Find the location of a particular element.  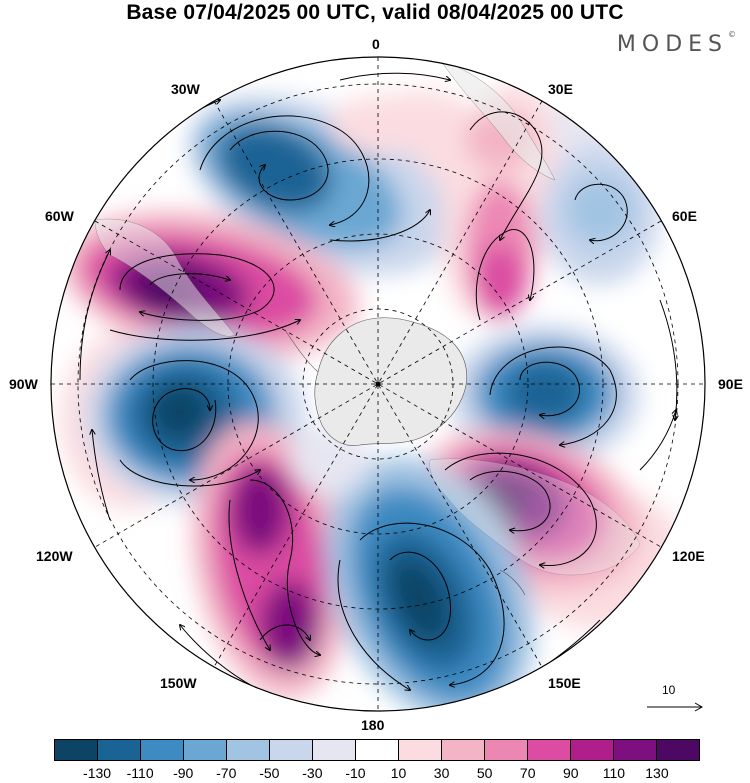

colorbar-tick-label: 30 is located at coordinates (441, 773).